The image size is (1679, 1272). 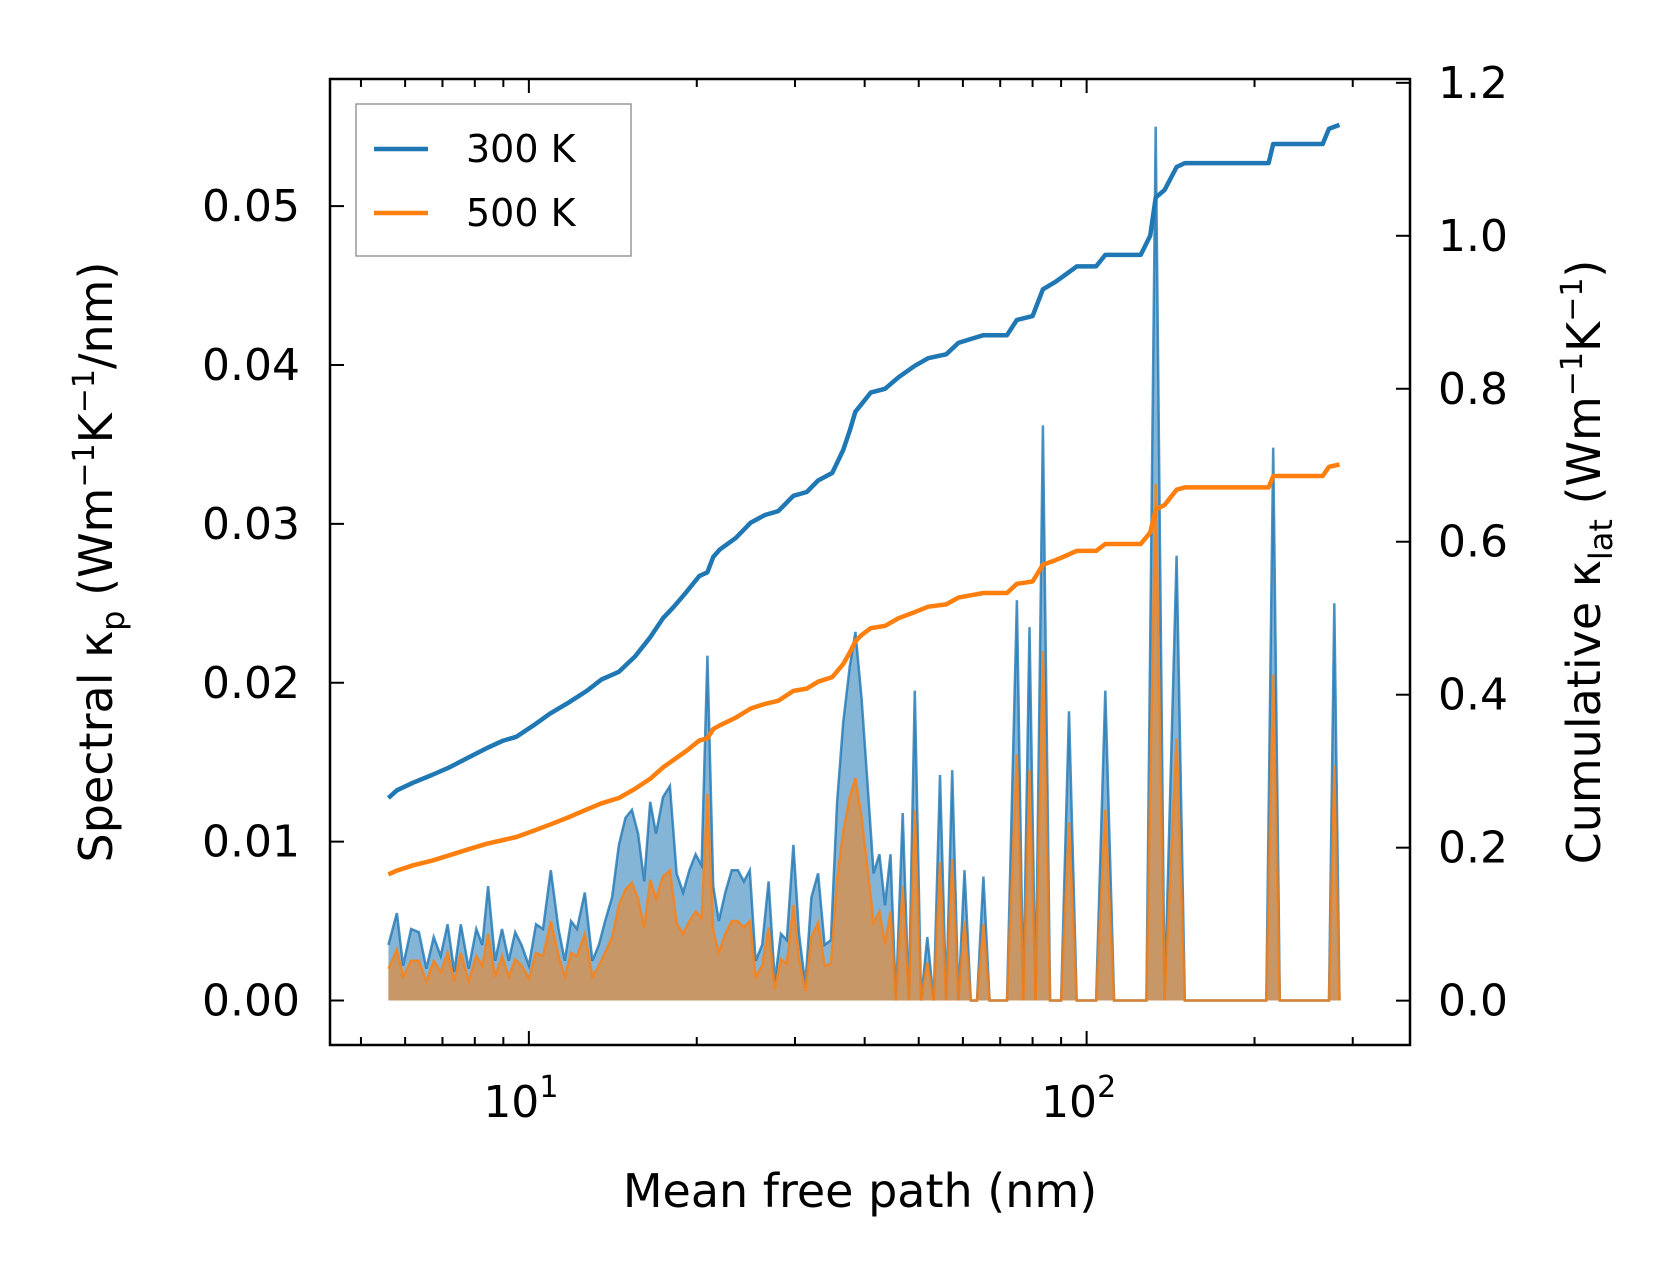 I want to click on y2-tick-label: 0.4, so click(x=1473, y=695).